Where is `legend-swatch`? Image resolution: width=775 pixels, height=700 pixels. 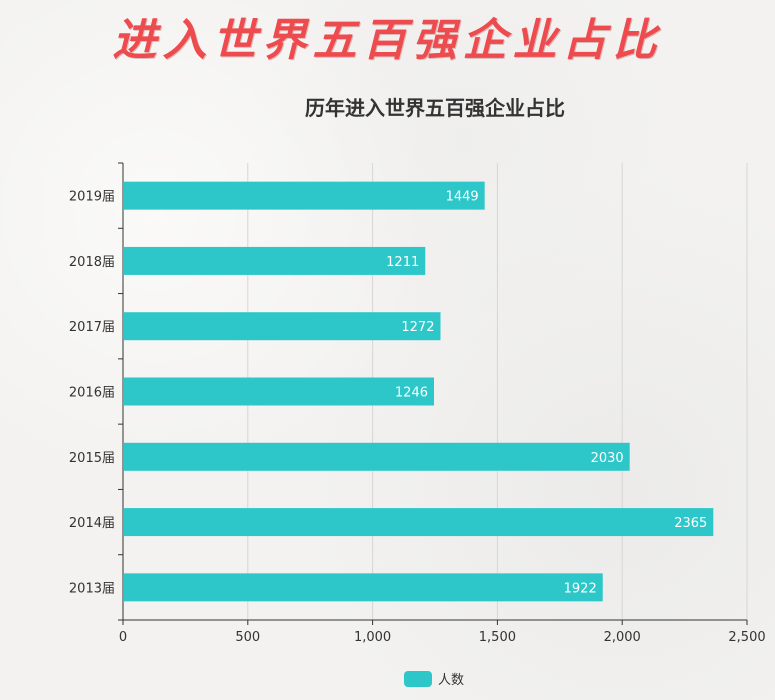 legend-swatch is located at coordinates (418, 678).